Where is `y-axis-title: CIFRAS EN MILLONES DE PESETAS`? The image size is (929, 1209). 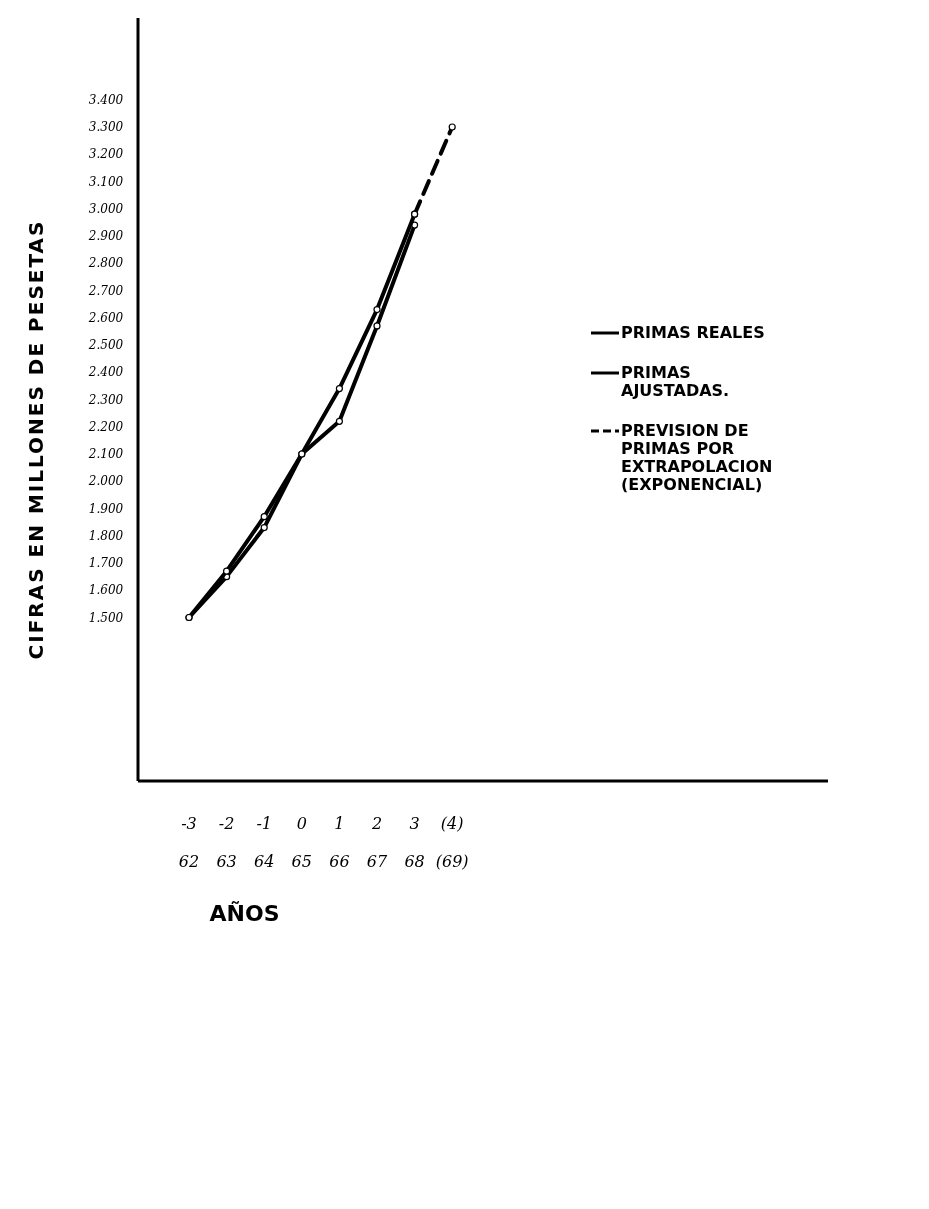
y-axis-title: CIFRAS EN MILLONES DE PESETAS is located at coordinates (36, 439).